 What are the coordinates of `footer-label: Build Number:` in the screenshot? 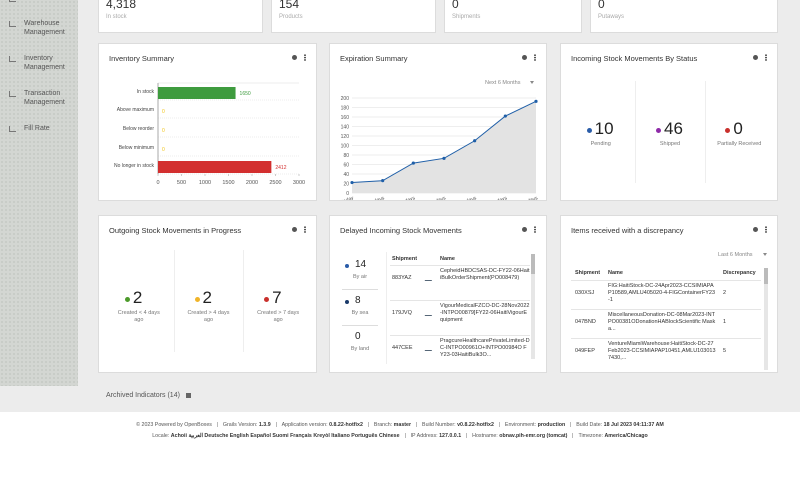 It's located at (439, 425).